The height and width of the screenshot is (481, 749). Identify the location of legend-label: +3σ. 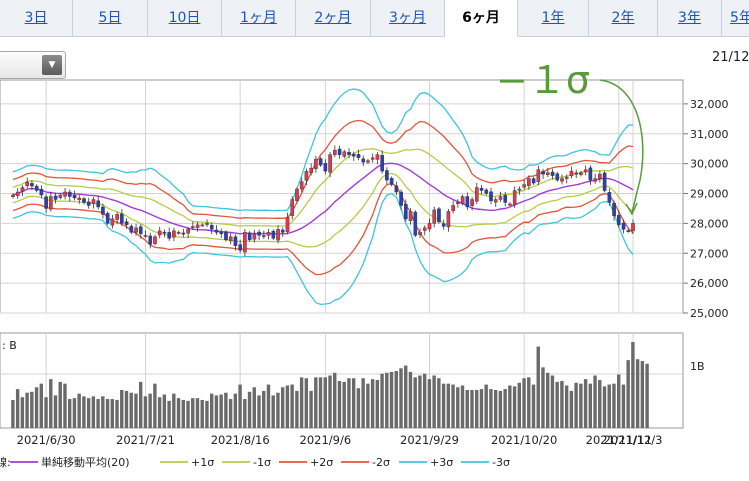
(441, 462).